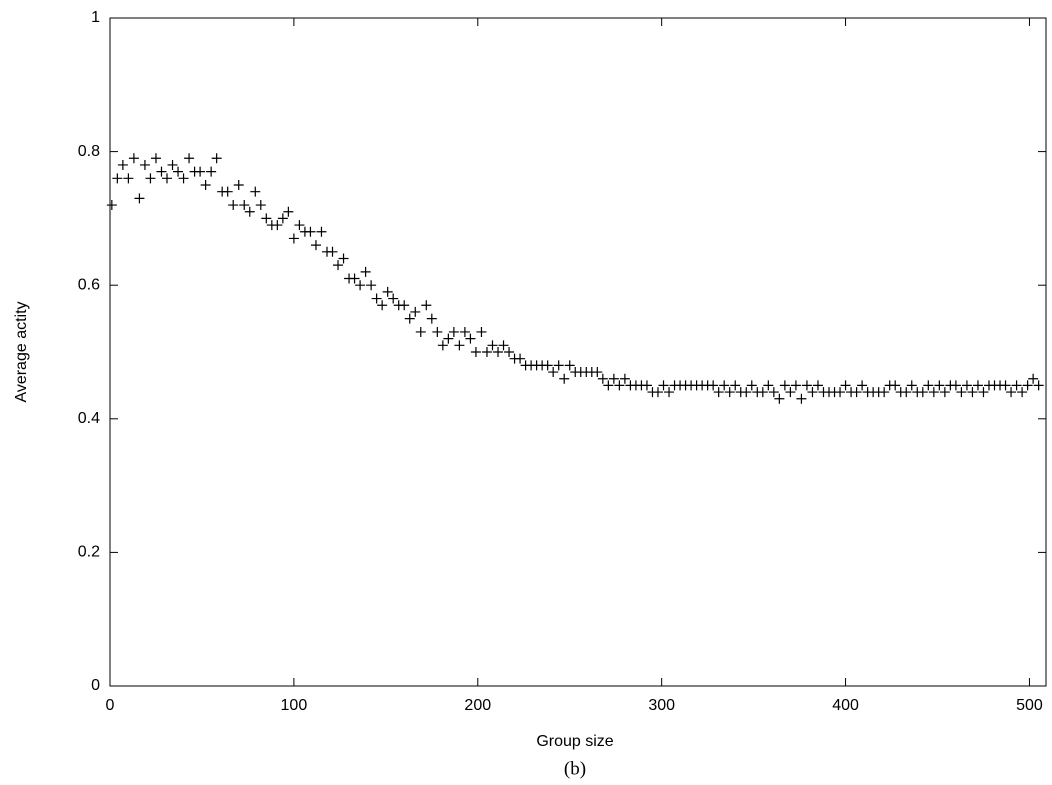 The height and width of the screenshot is (785, 1052). I want to click on x-tick-label: 0, so click(110, 705).